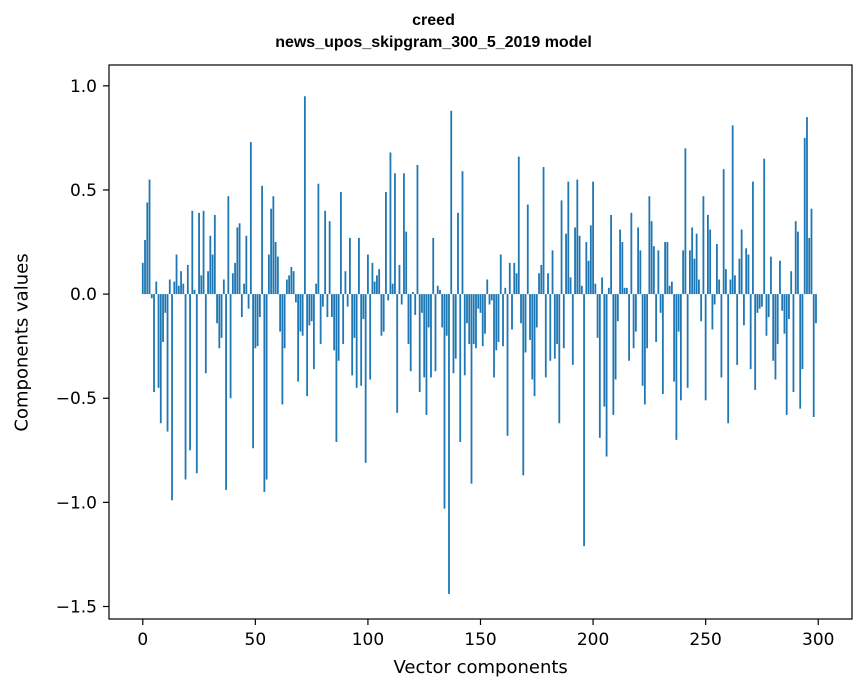  I want to click on chart-subtitle: news_upos_skipgram_300_5_2019 model, so click(433, 42).